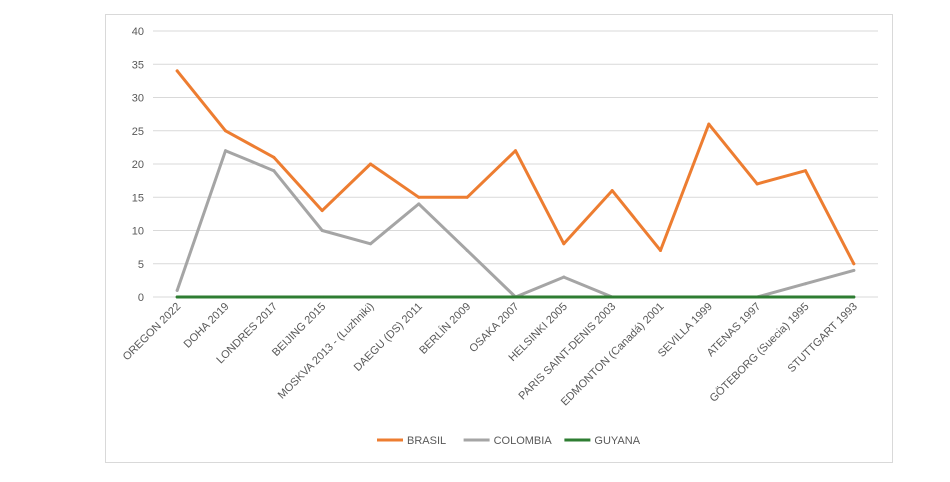 This screenshot has width=950, height=482. What do you see at coordinates (138, 65) in the screenshot?
I see `y-tick-label: 35` at bounding box center [138, 65].